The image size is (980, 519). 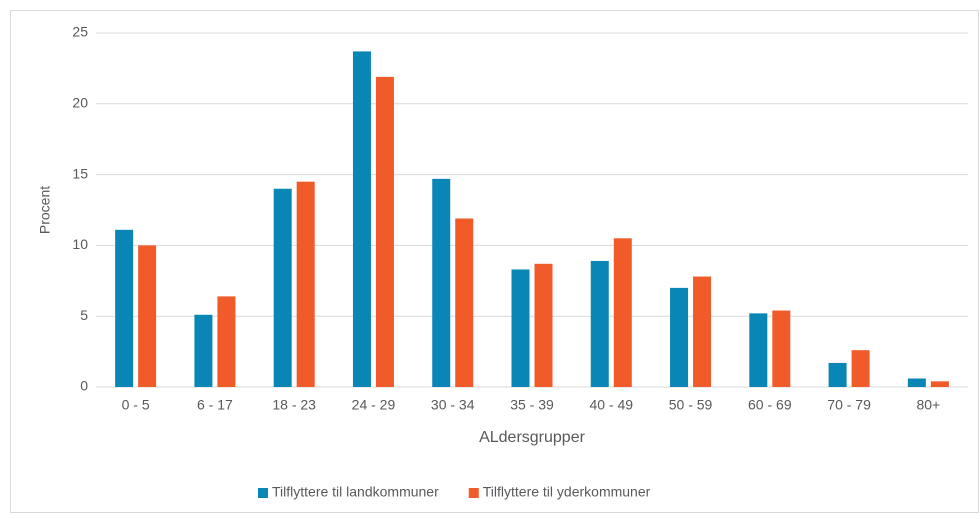 What do you see at coordinates (567, 492) in the screenshot?
I see `legend-label: Tilflyttere til yderkommuner` at bounding box center [567, 492].